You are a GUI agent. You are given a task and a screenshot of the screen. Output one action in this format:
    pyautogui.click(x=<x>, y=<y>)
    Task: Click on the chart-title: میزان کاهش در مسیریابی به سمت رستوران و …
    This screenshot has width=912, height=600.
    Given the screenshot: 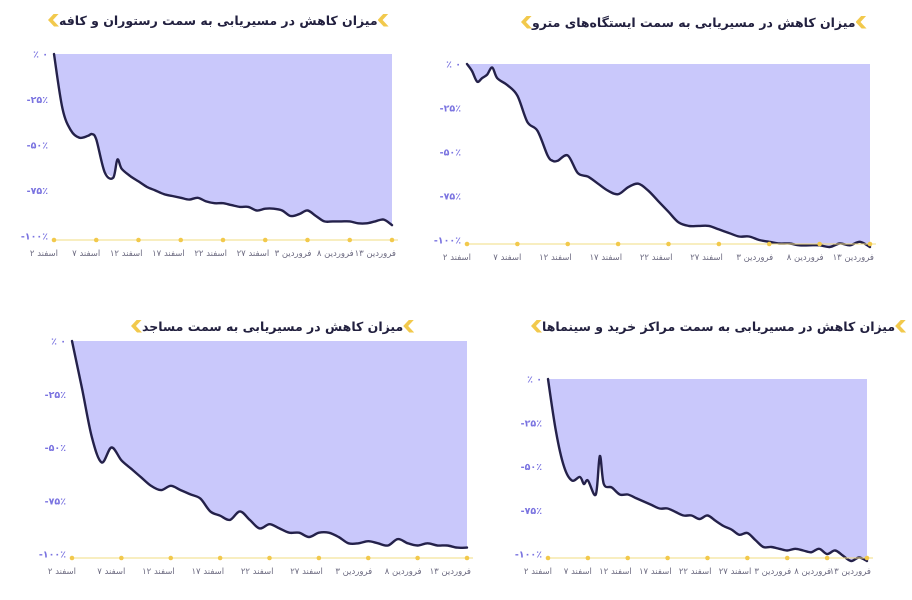 What is the action you would take?
    pyautogui.click(x=218, y=20)
    